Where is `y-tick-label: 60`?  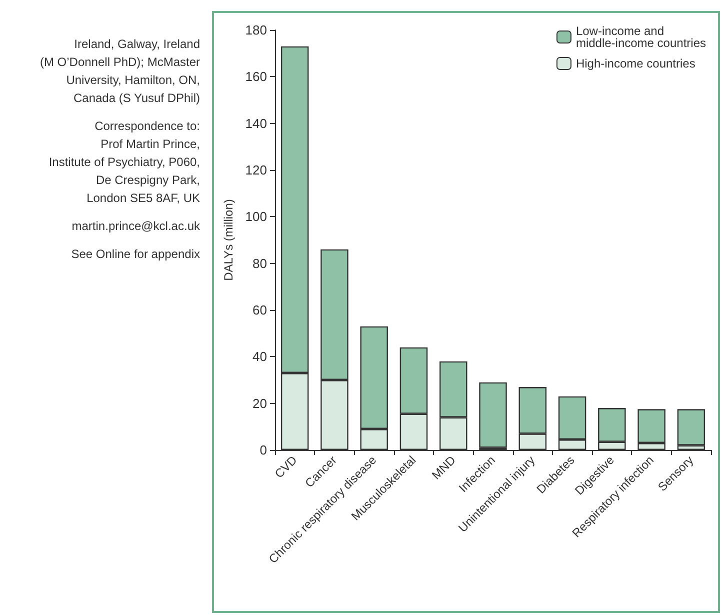 y-tick-label: 60 is located at coordinates (259, 310).